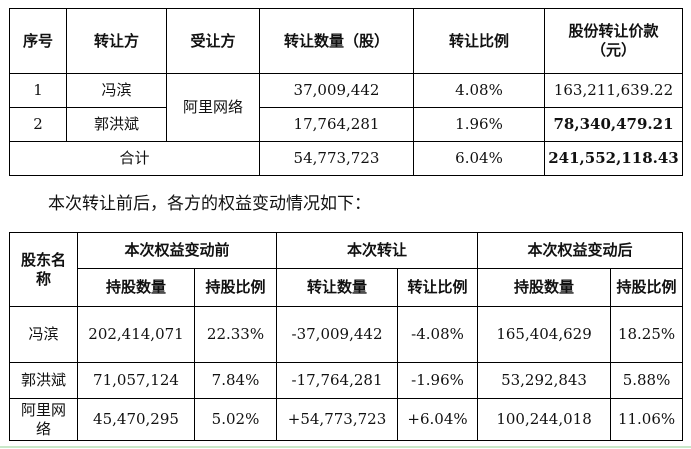  What do you see at coordinates (38, 41) in the screenshot?
I see `header-seq: 序号` at bounding box center [38, 41].